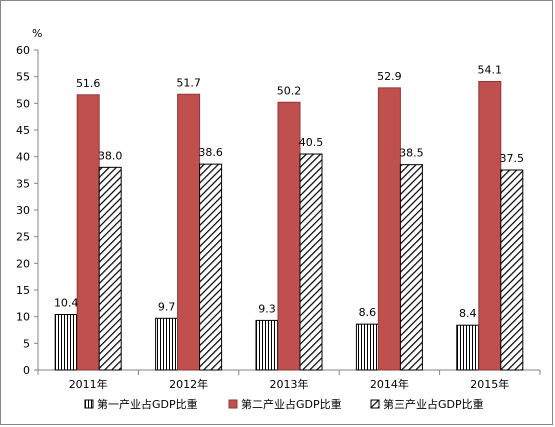 The height and width of the screenshot is (427, 555). What do you see at coordinates (23, 183) in the screenshot?
I see `y-tick-label: 35` at bounding box center [23, 183].